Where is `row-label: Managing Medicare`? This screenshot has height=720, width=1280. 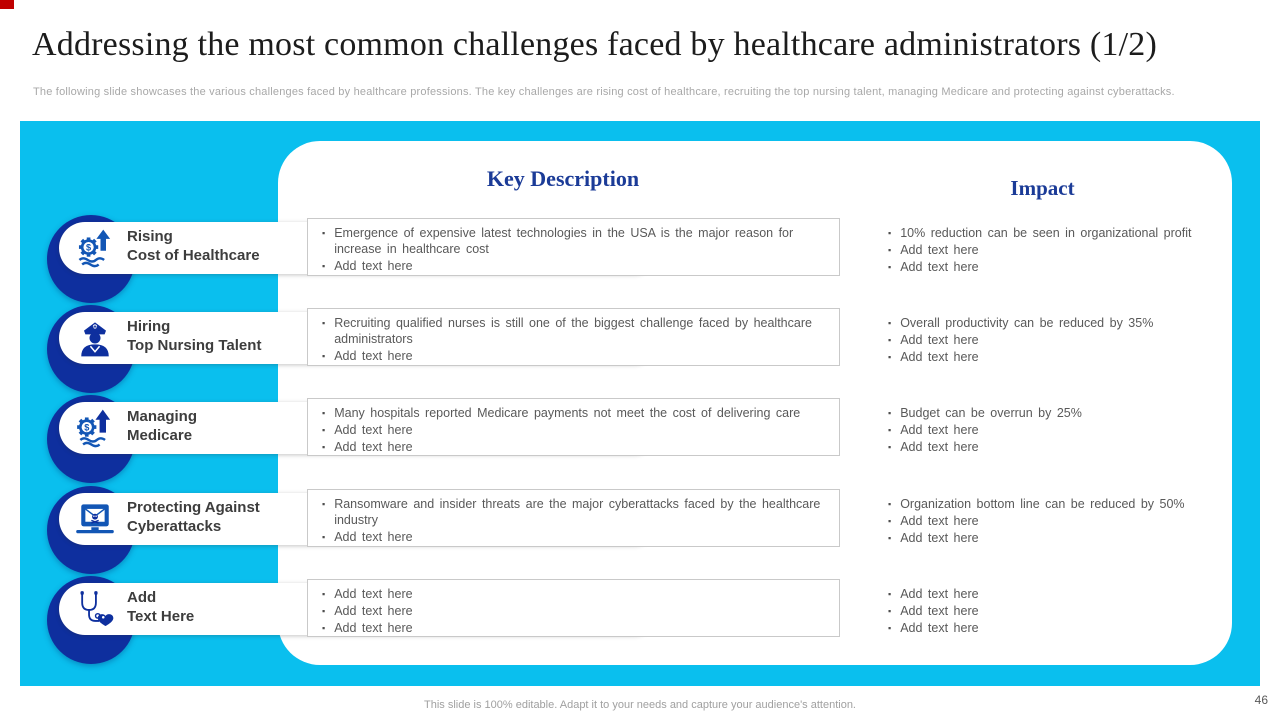 row-label: Managing Medicare is located at coordinates (212, 426).